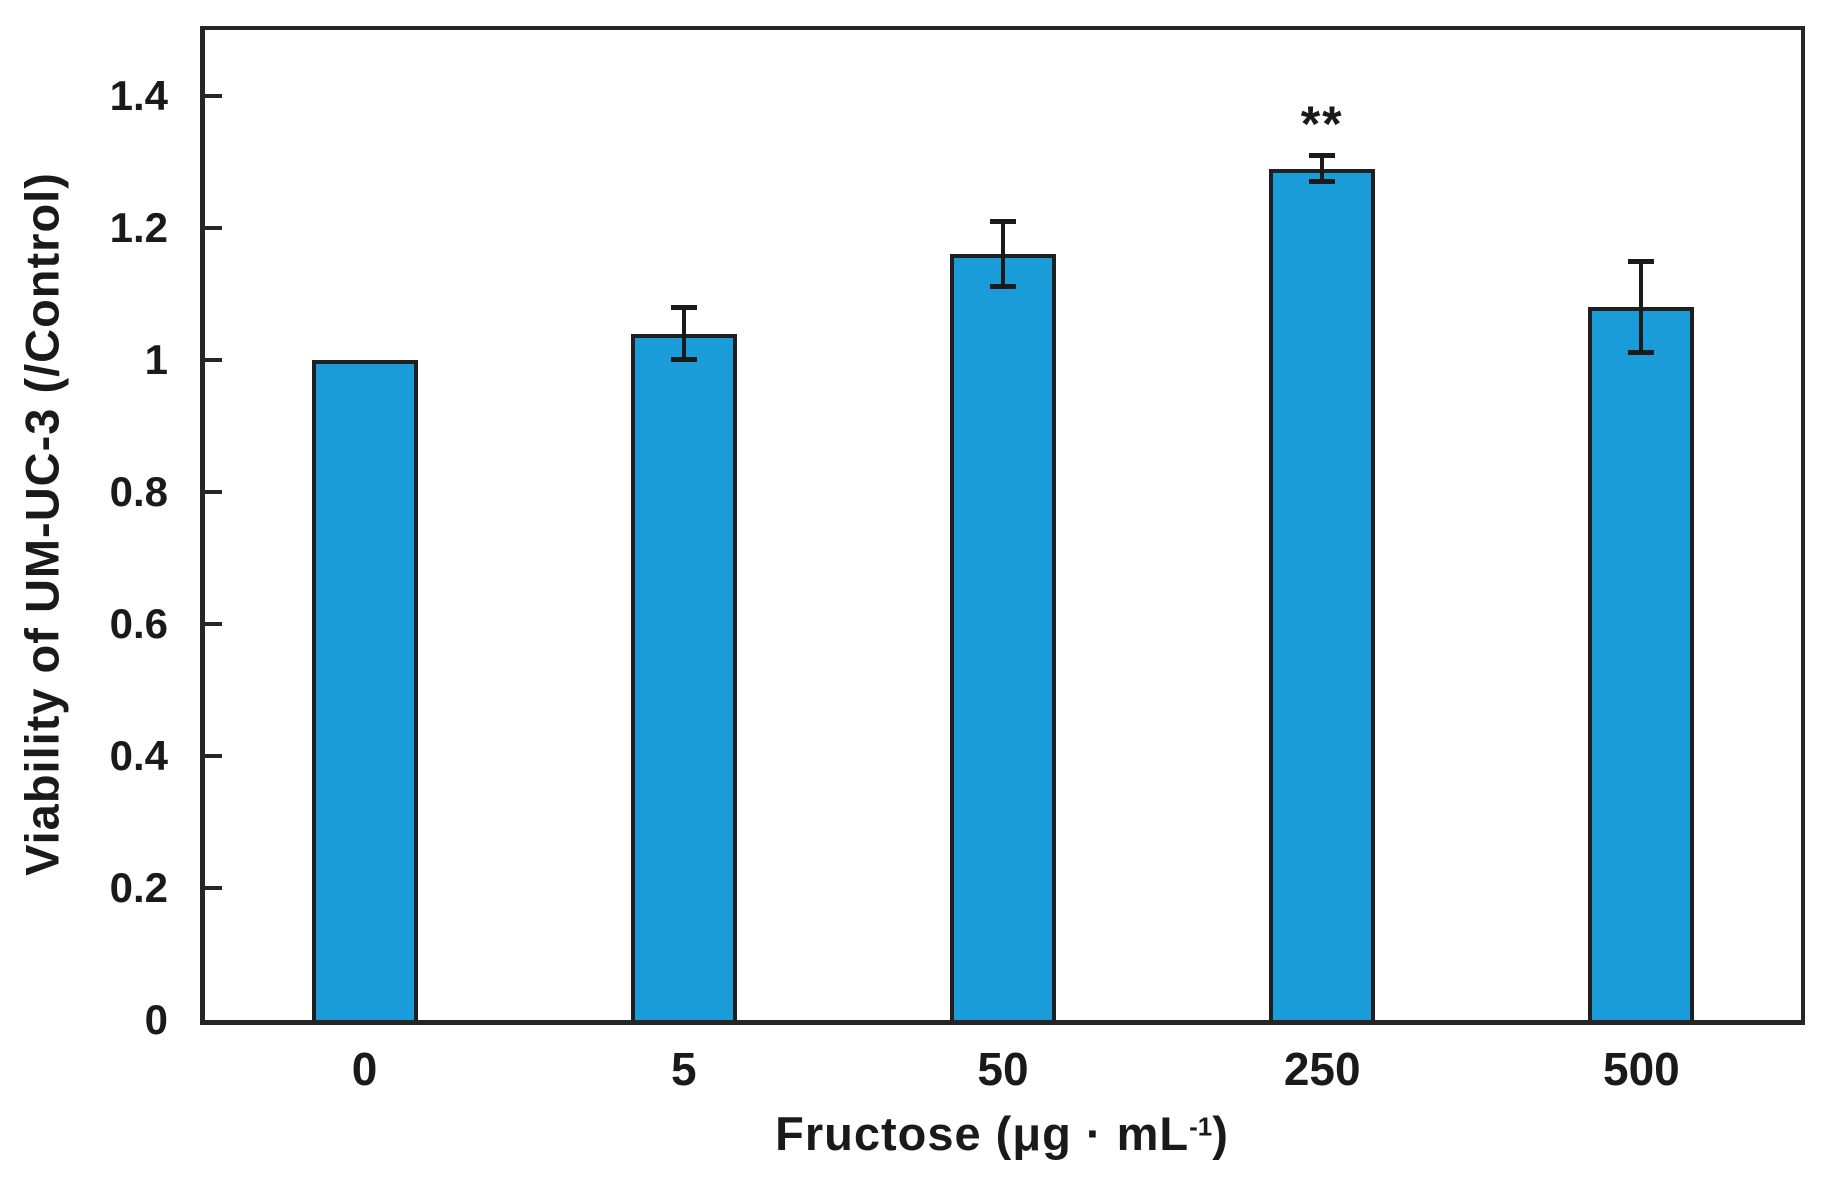  What do you see at coordinates (156, 359) in the screenshot?
I see `y-tick-label: 1` at bounding box center [156, 359].